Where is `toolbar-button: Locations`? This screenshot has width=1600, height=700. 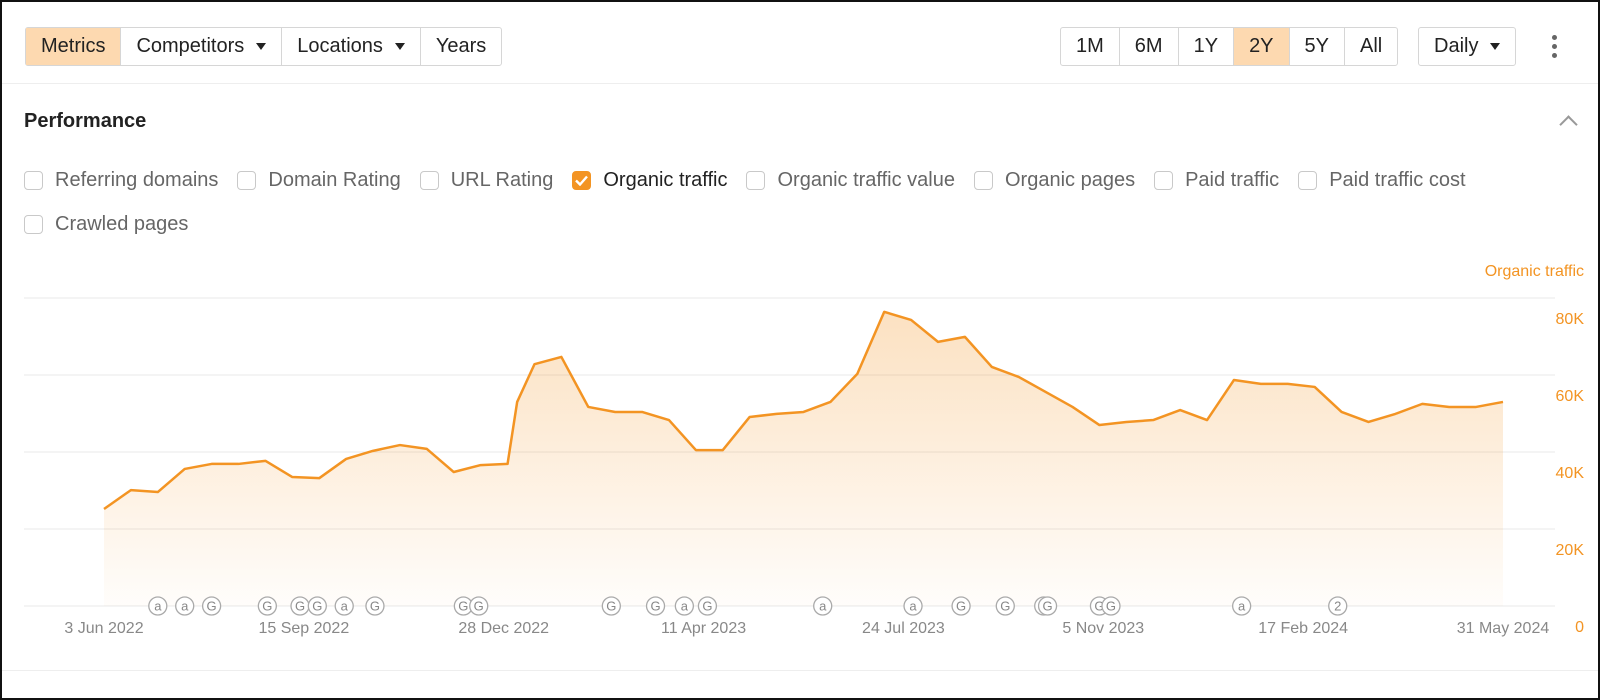 toolbar-button: Locations is located at coordinates (350, 46).